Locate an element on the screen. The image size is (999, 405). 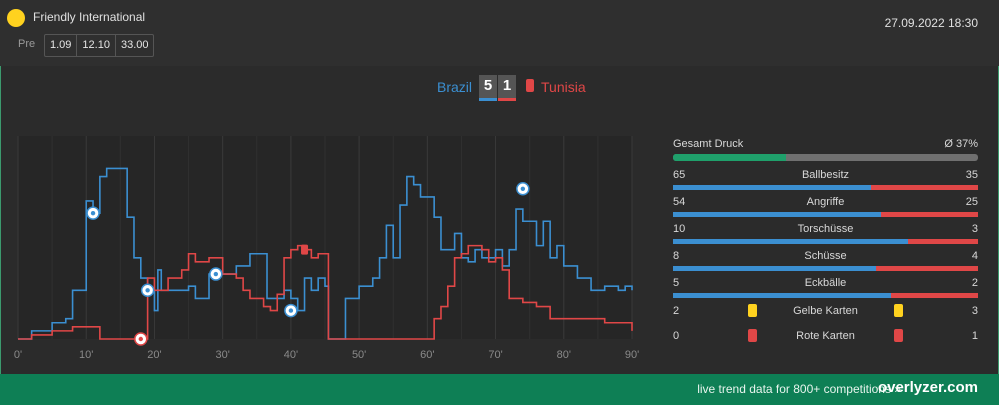
stat-home-value: 5 is located at coordinates (676, 283).